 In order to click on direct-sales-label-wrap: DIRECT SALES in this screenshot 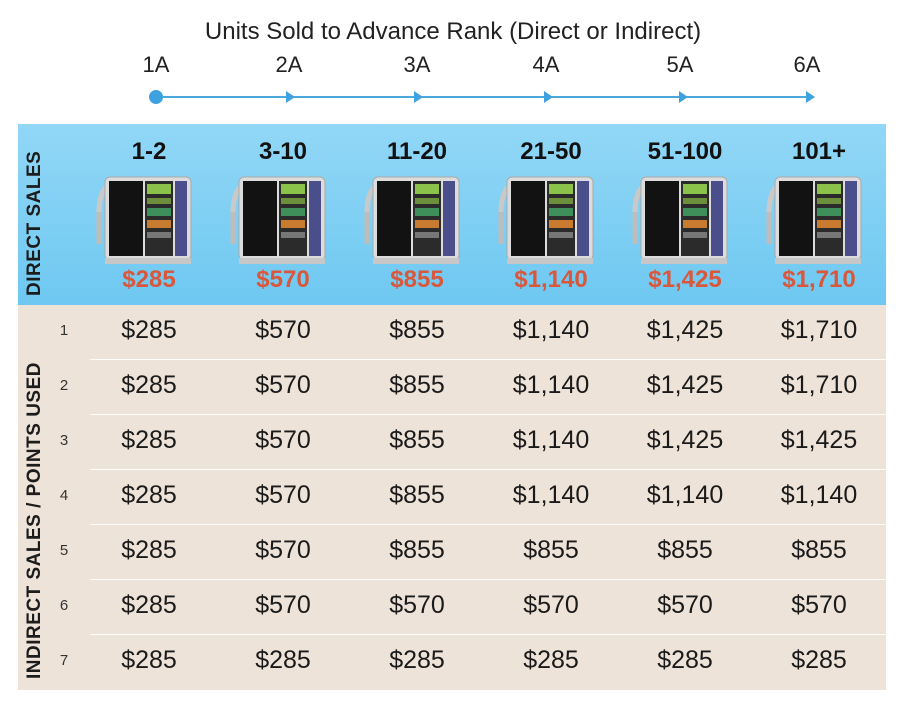, I will do `click(35, 214)`.